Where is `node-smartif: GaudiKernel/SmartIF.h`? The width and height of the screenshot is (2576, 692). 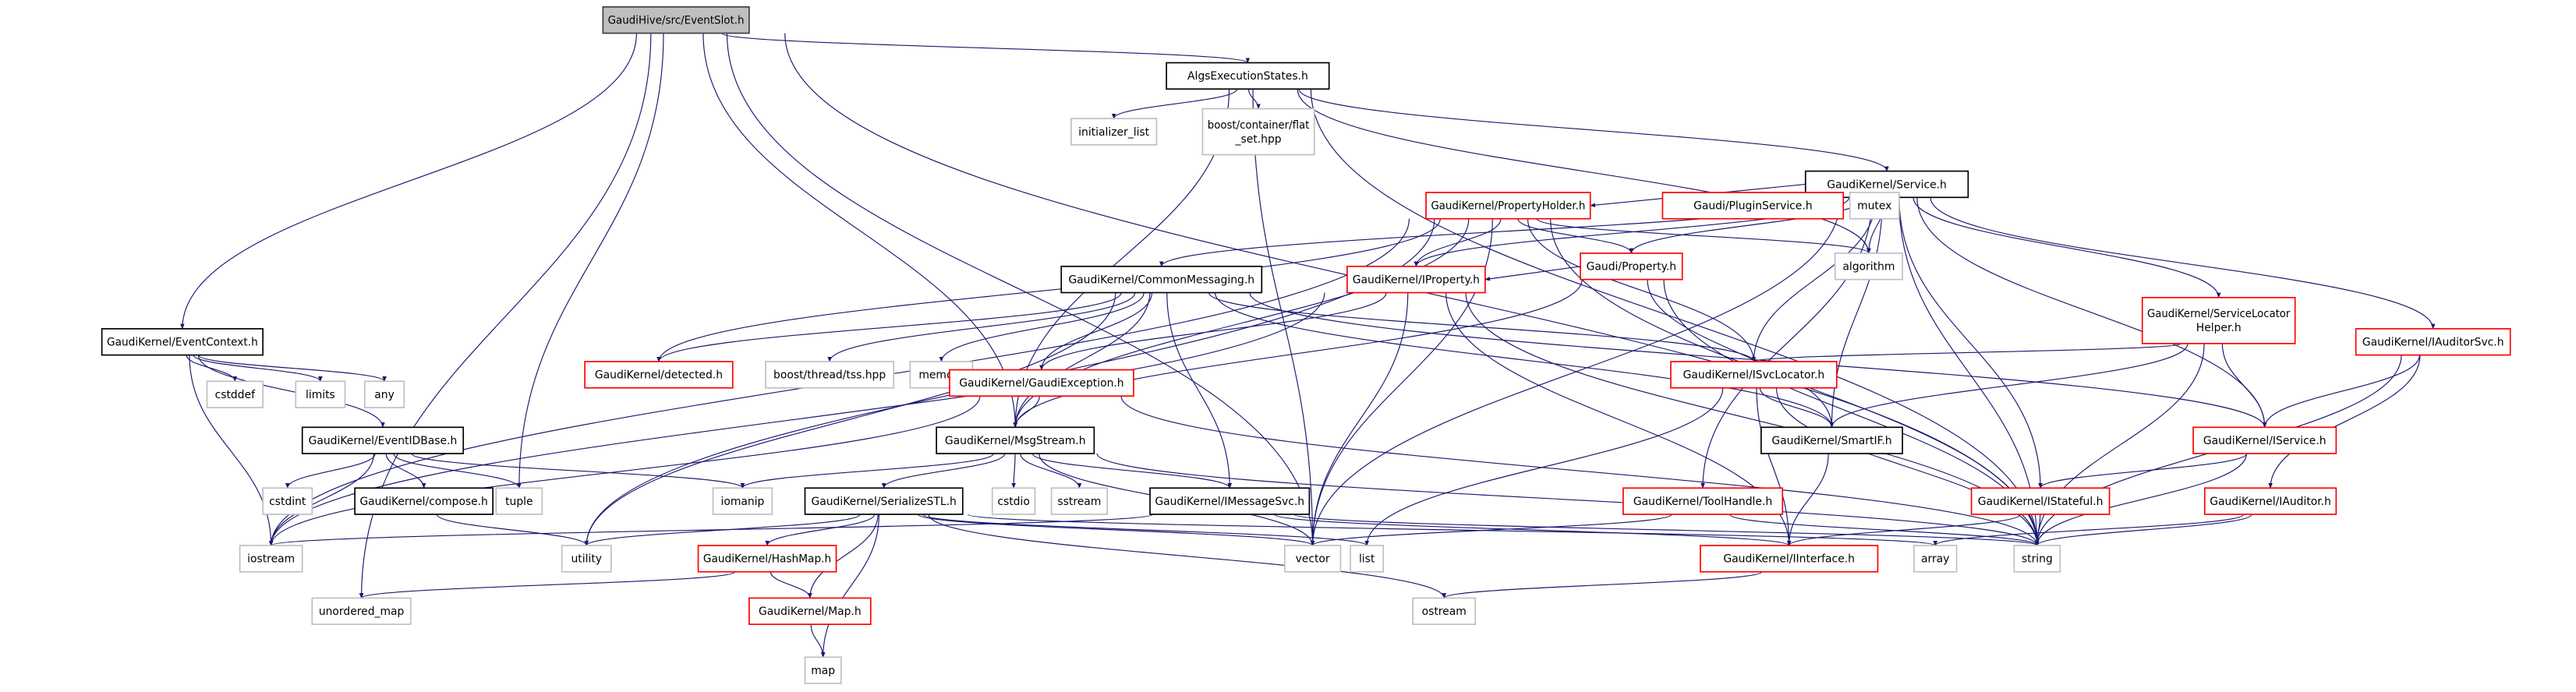
node-smartif: GaudiKernel/SmartIF.h is located at coordinates (1831, 440).